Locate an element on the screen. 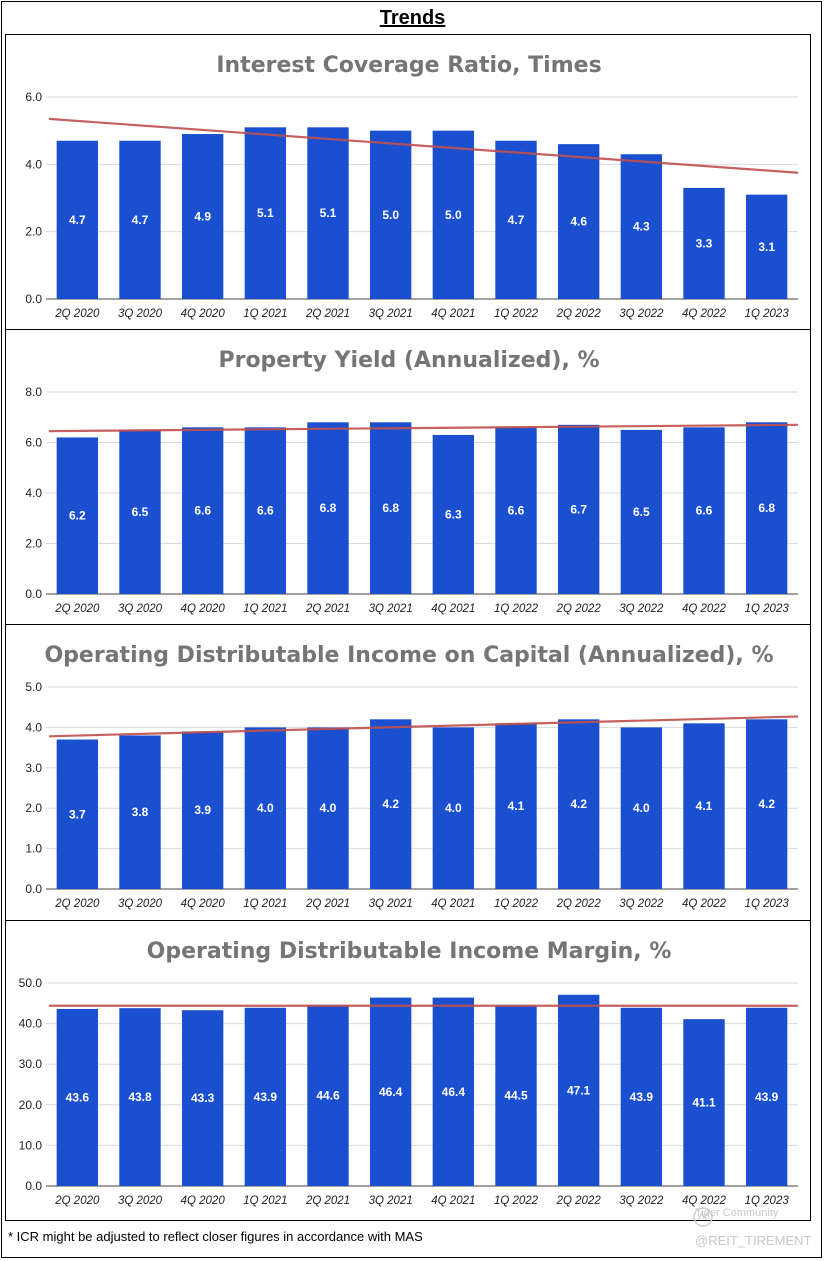 This screenshot has height=1261, width=825. bar-value-label: 6.3 is located at coordinates (453, 514).